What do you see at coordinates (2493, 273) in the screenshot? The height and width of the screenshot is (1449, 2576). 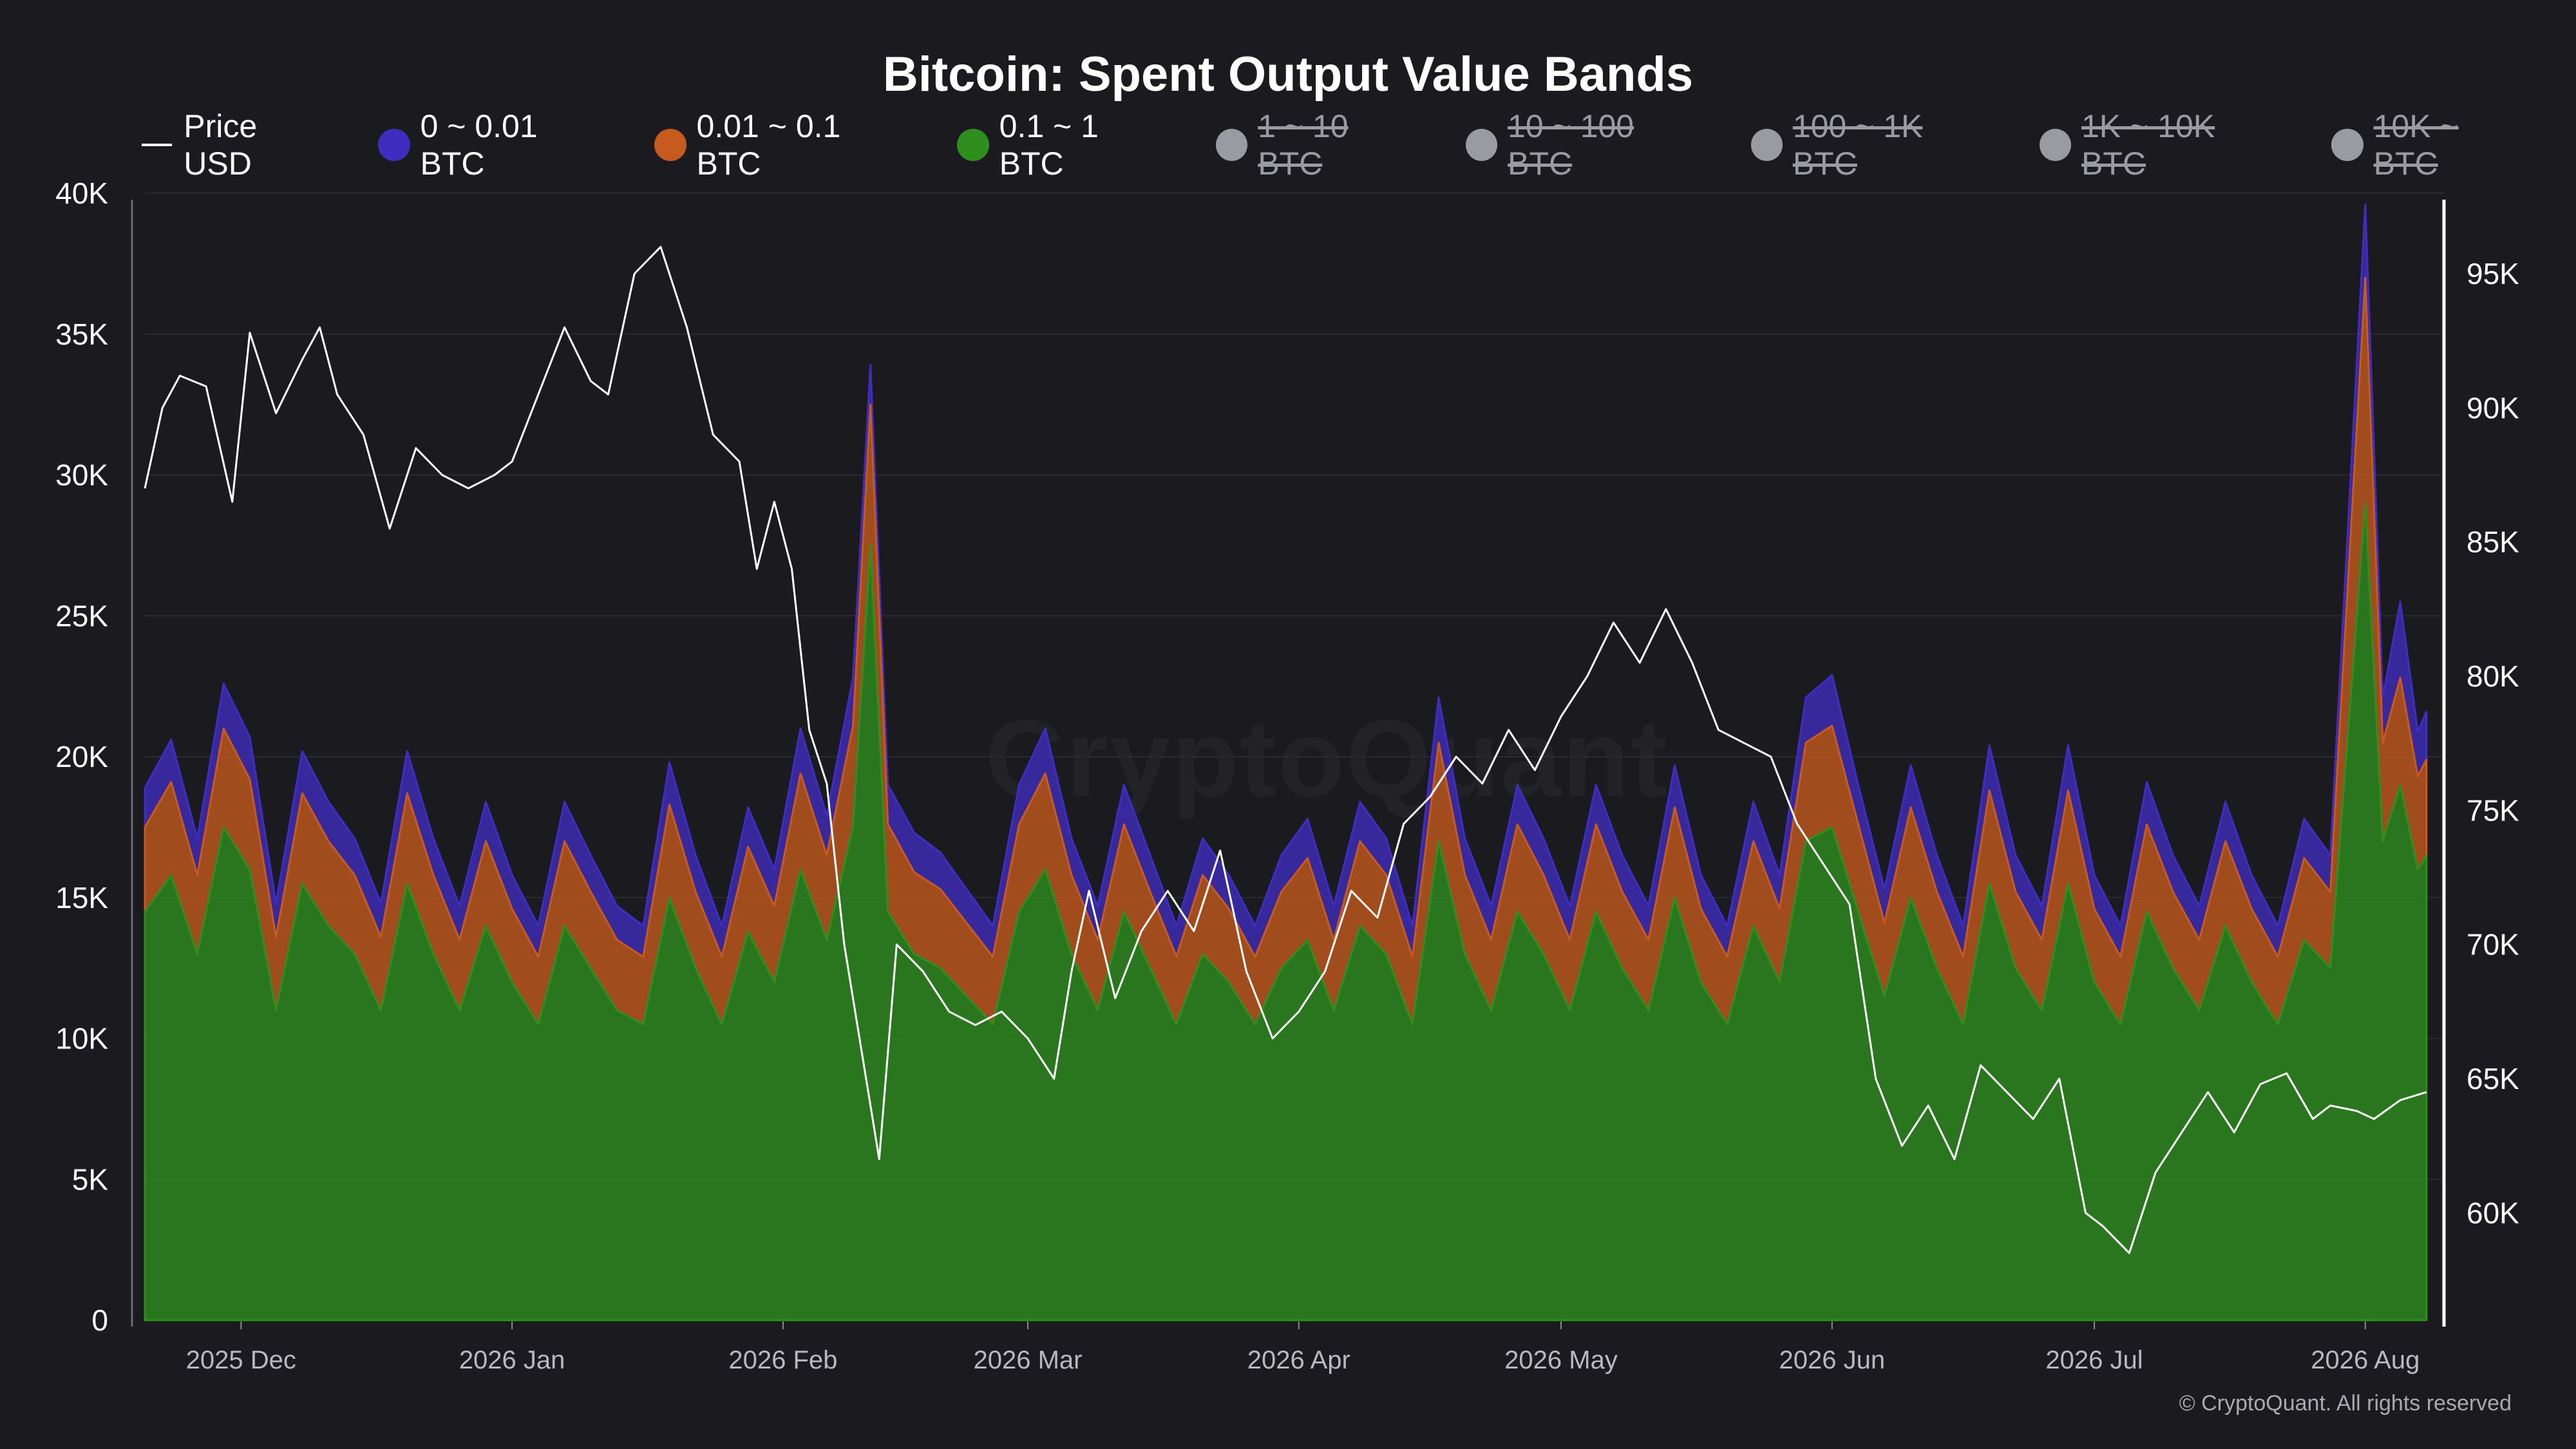 I see `y-right-tick-label: 95K` at bounding box center [2493, 273].